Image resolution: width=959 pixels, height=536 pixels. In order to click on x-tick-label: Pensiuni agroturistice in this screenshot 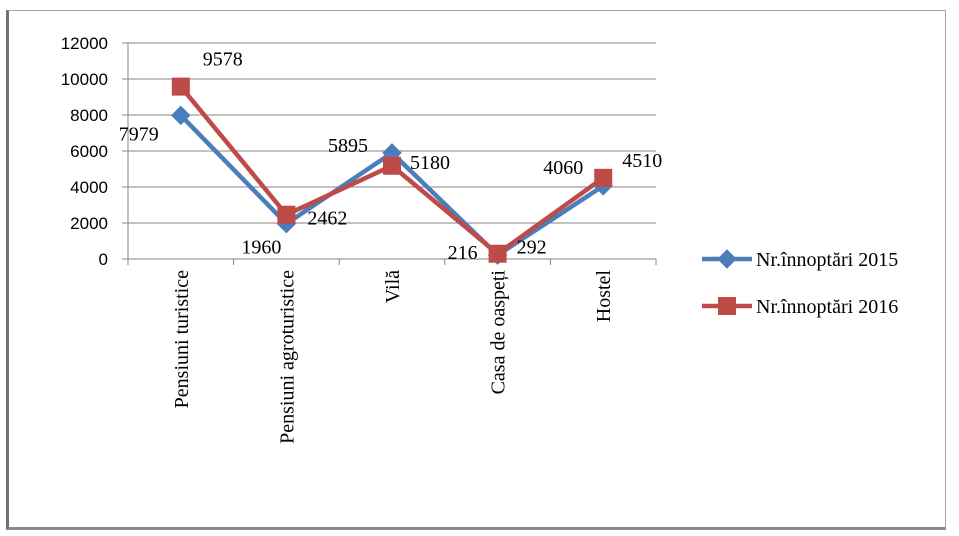, I will do `click(287, 357)`.